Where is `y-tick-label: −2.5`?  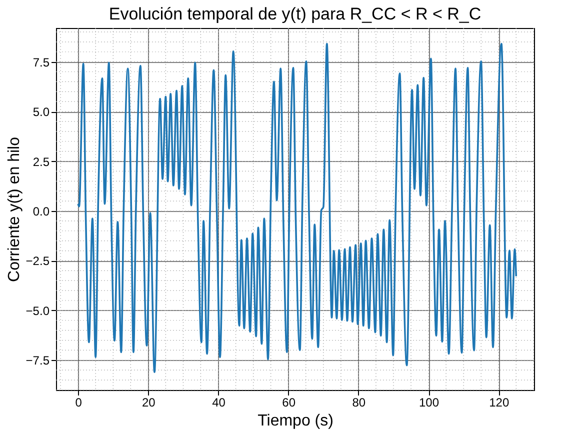
y-tick-label: −2.5 is located at coordinates (38, 261).